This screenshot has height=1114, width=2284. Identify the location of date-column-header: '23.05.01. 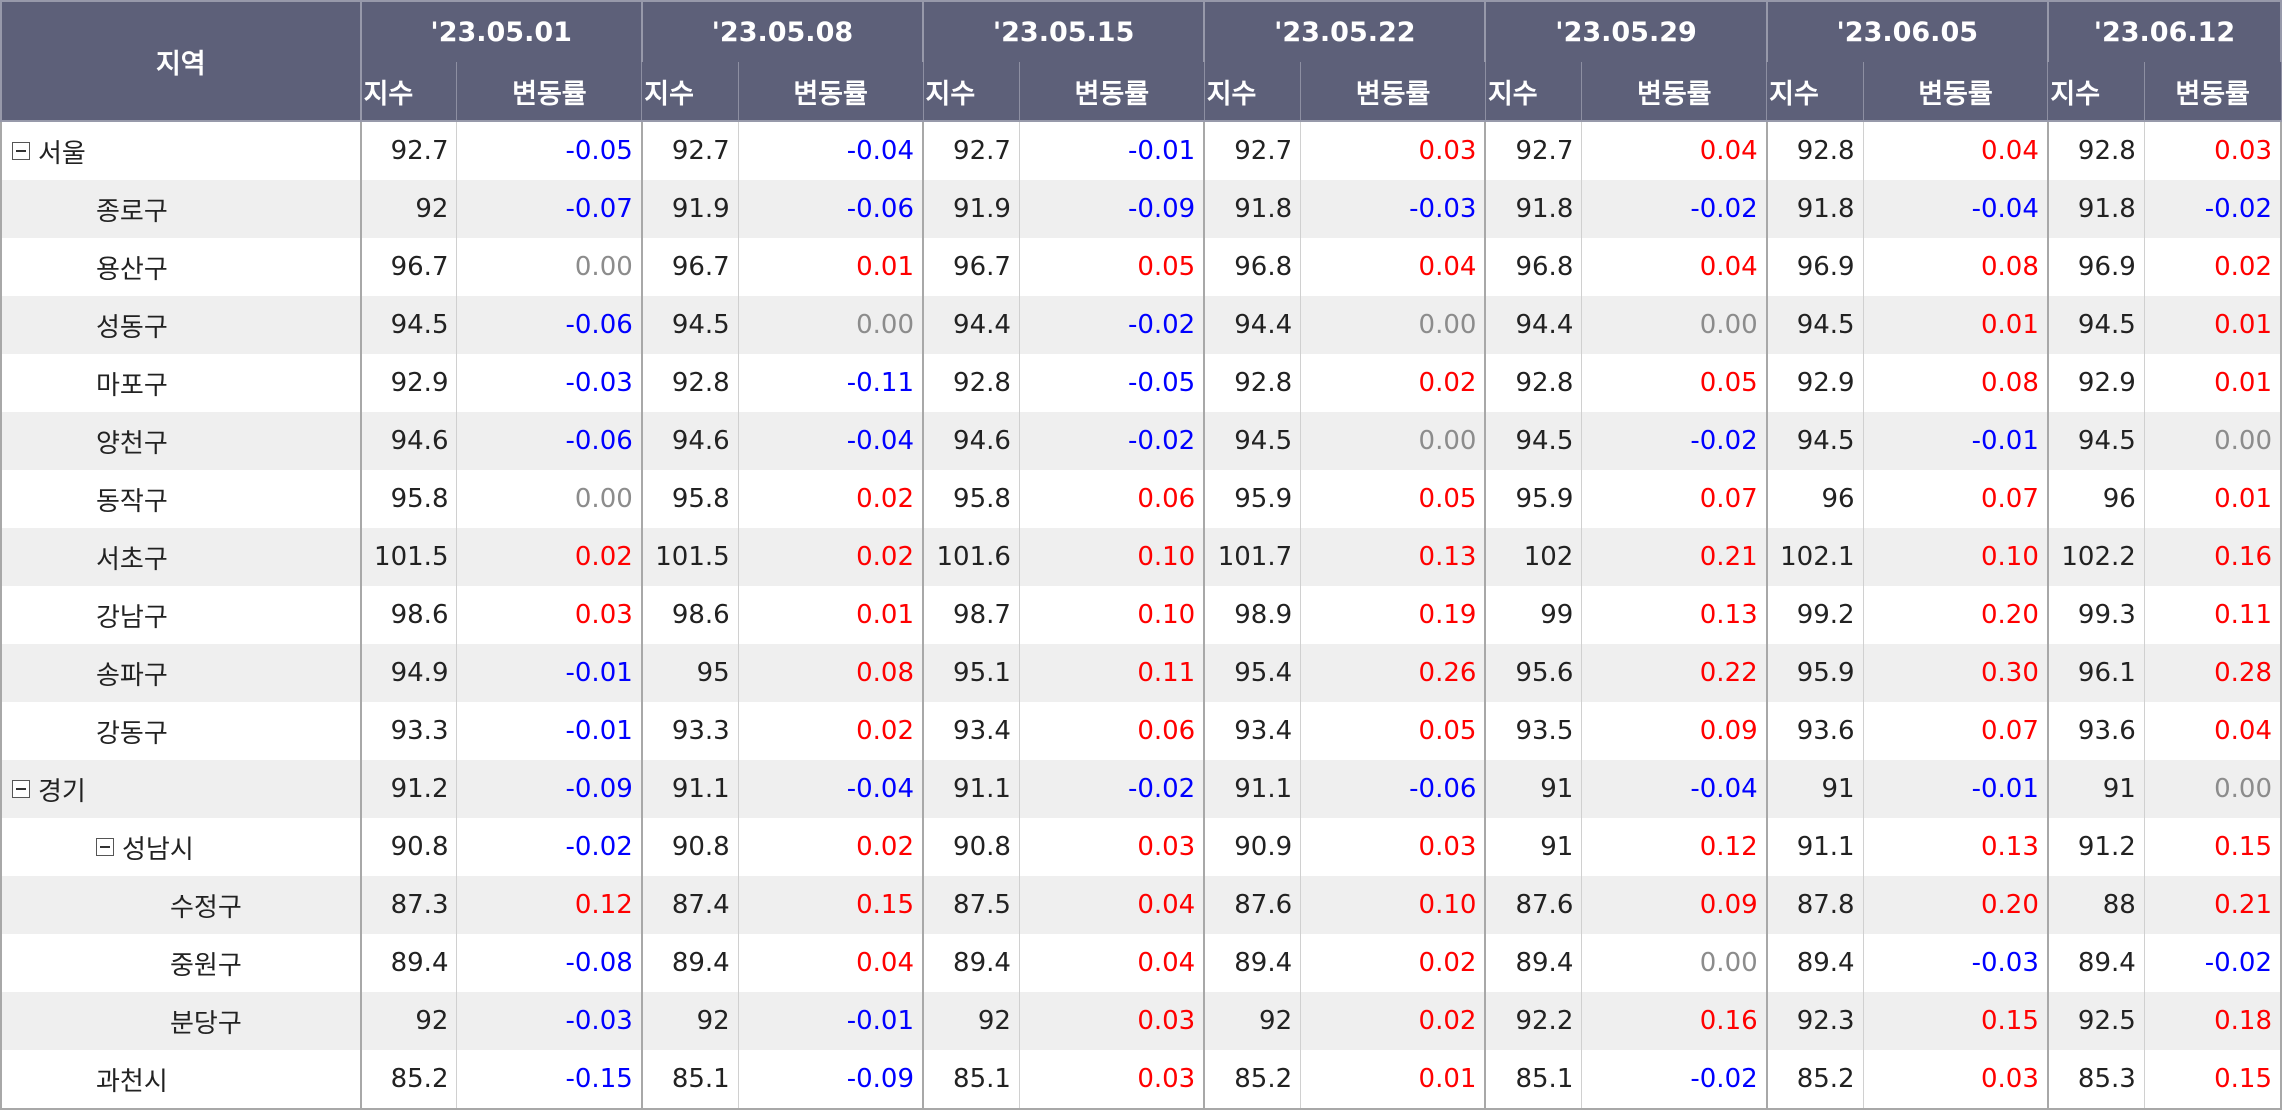
(501, 31).